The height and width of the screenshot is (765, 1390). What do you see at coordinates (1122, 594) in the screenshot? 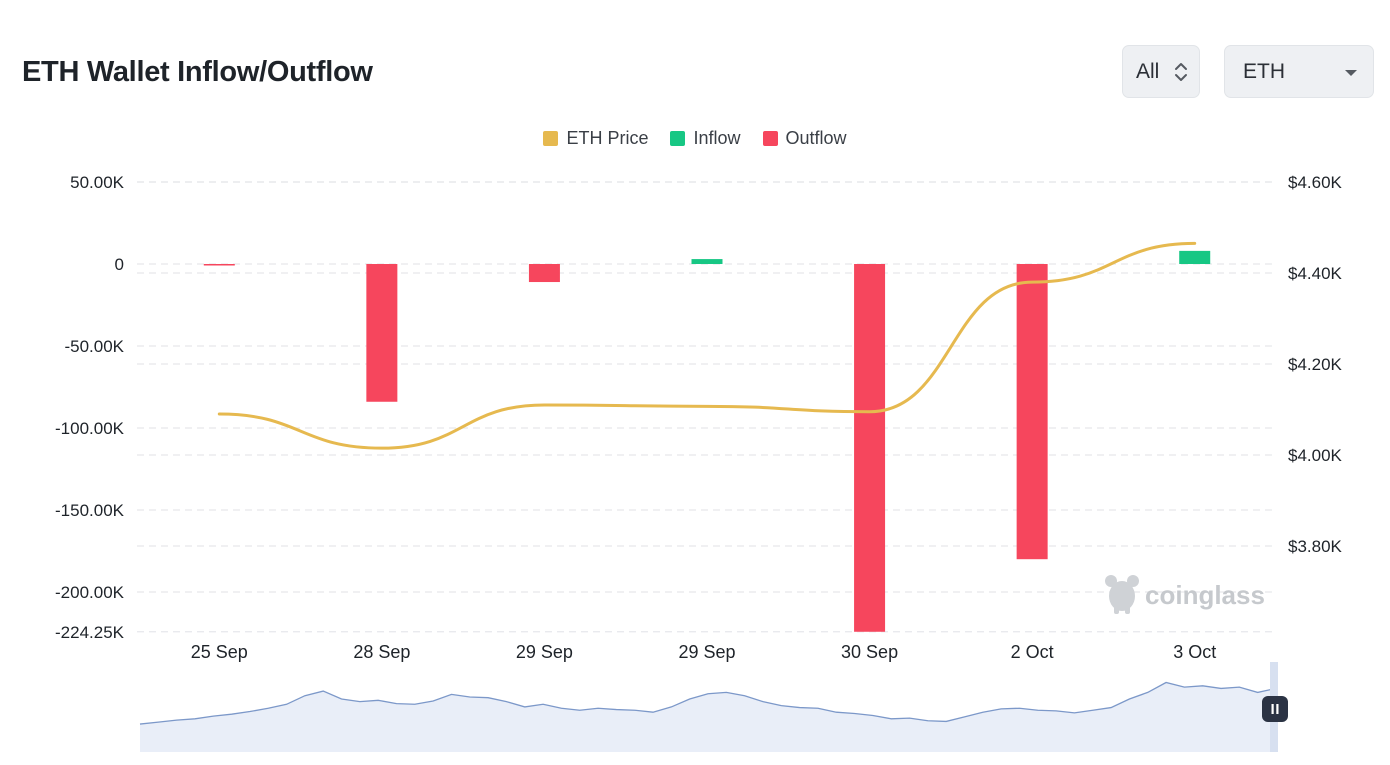
I see `coinglass-logo-icon` at bounding box center [1122, 594].